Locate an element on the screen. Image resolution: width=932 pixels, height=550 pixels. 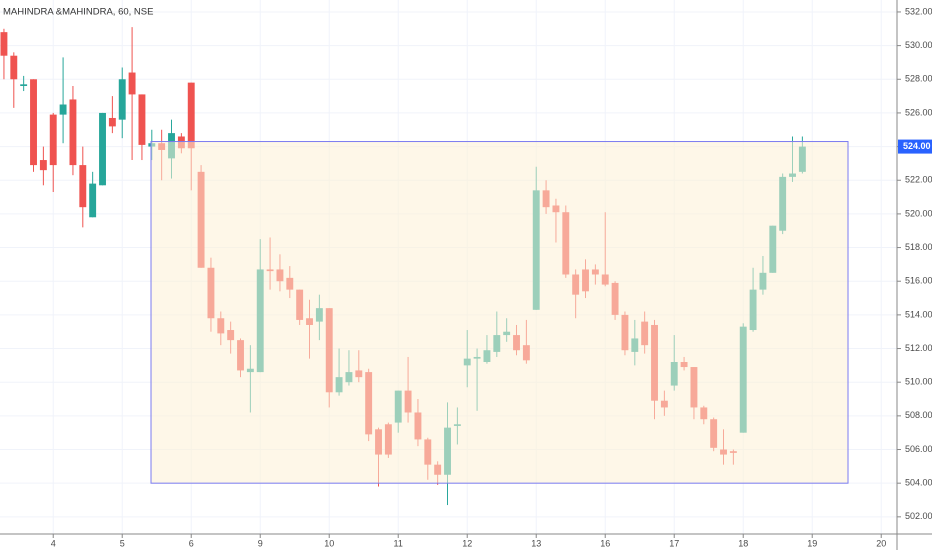
price-label-box is located at coordinates (915, 146).